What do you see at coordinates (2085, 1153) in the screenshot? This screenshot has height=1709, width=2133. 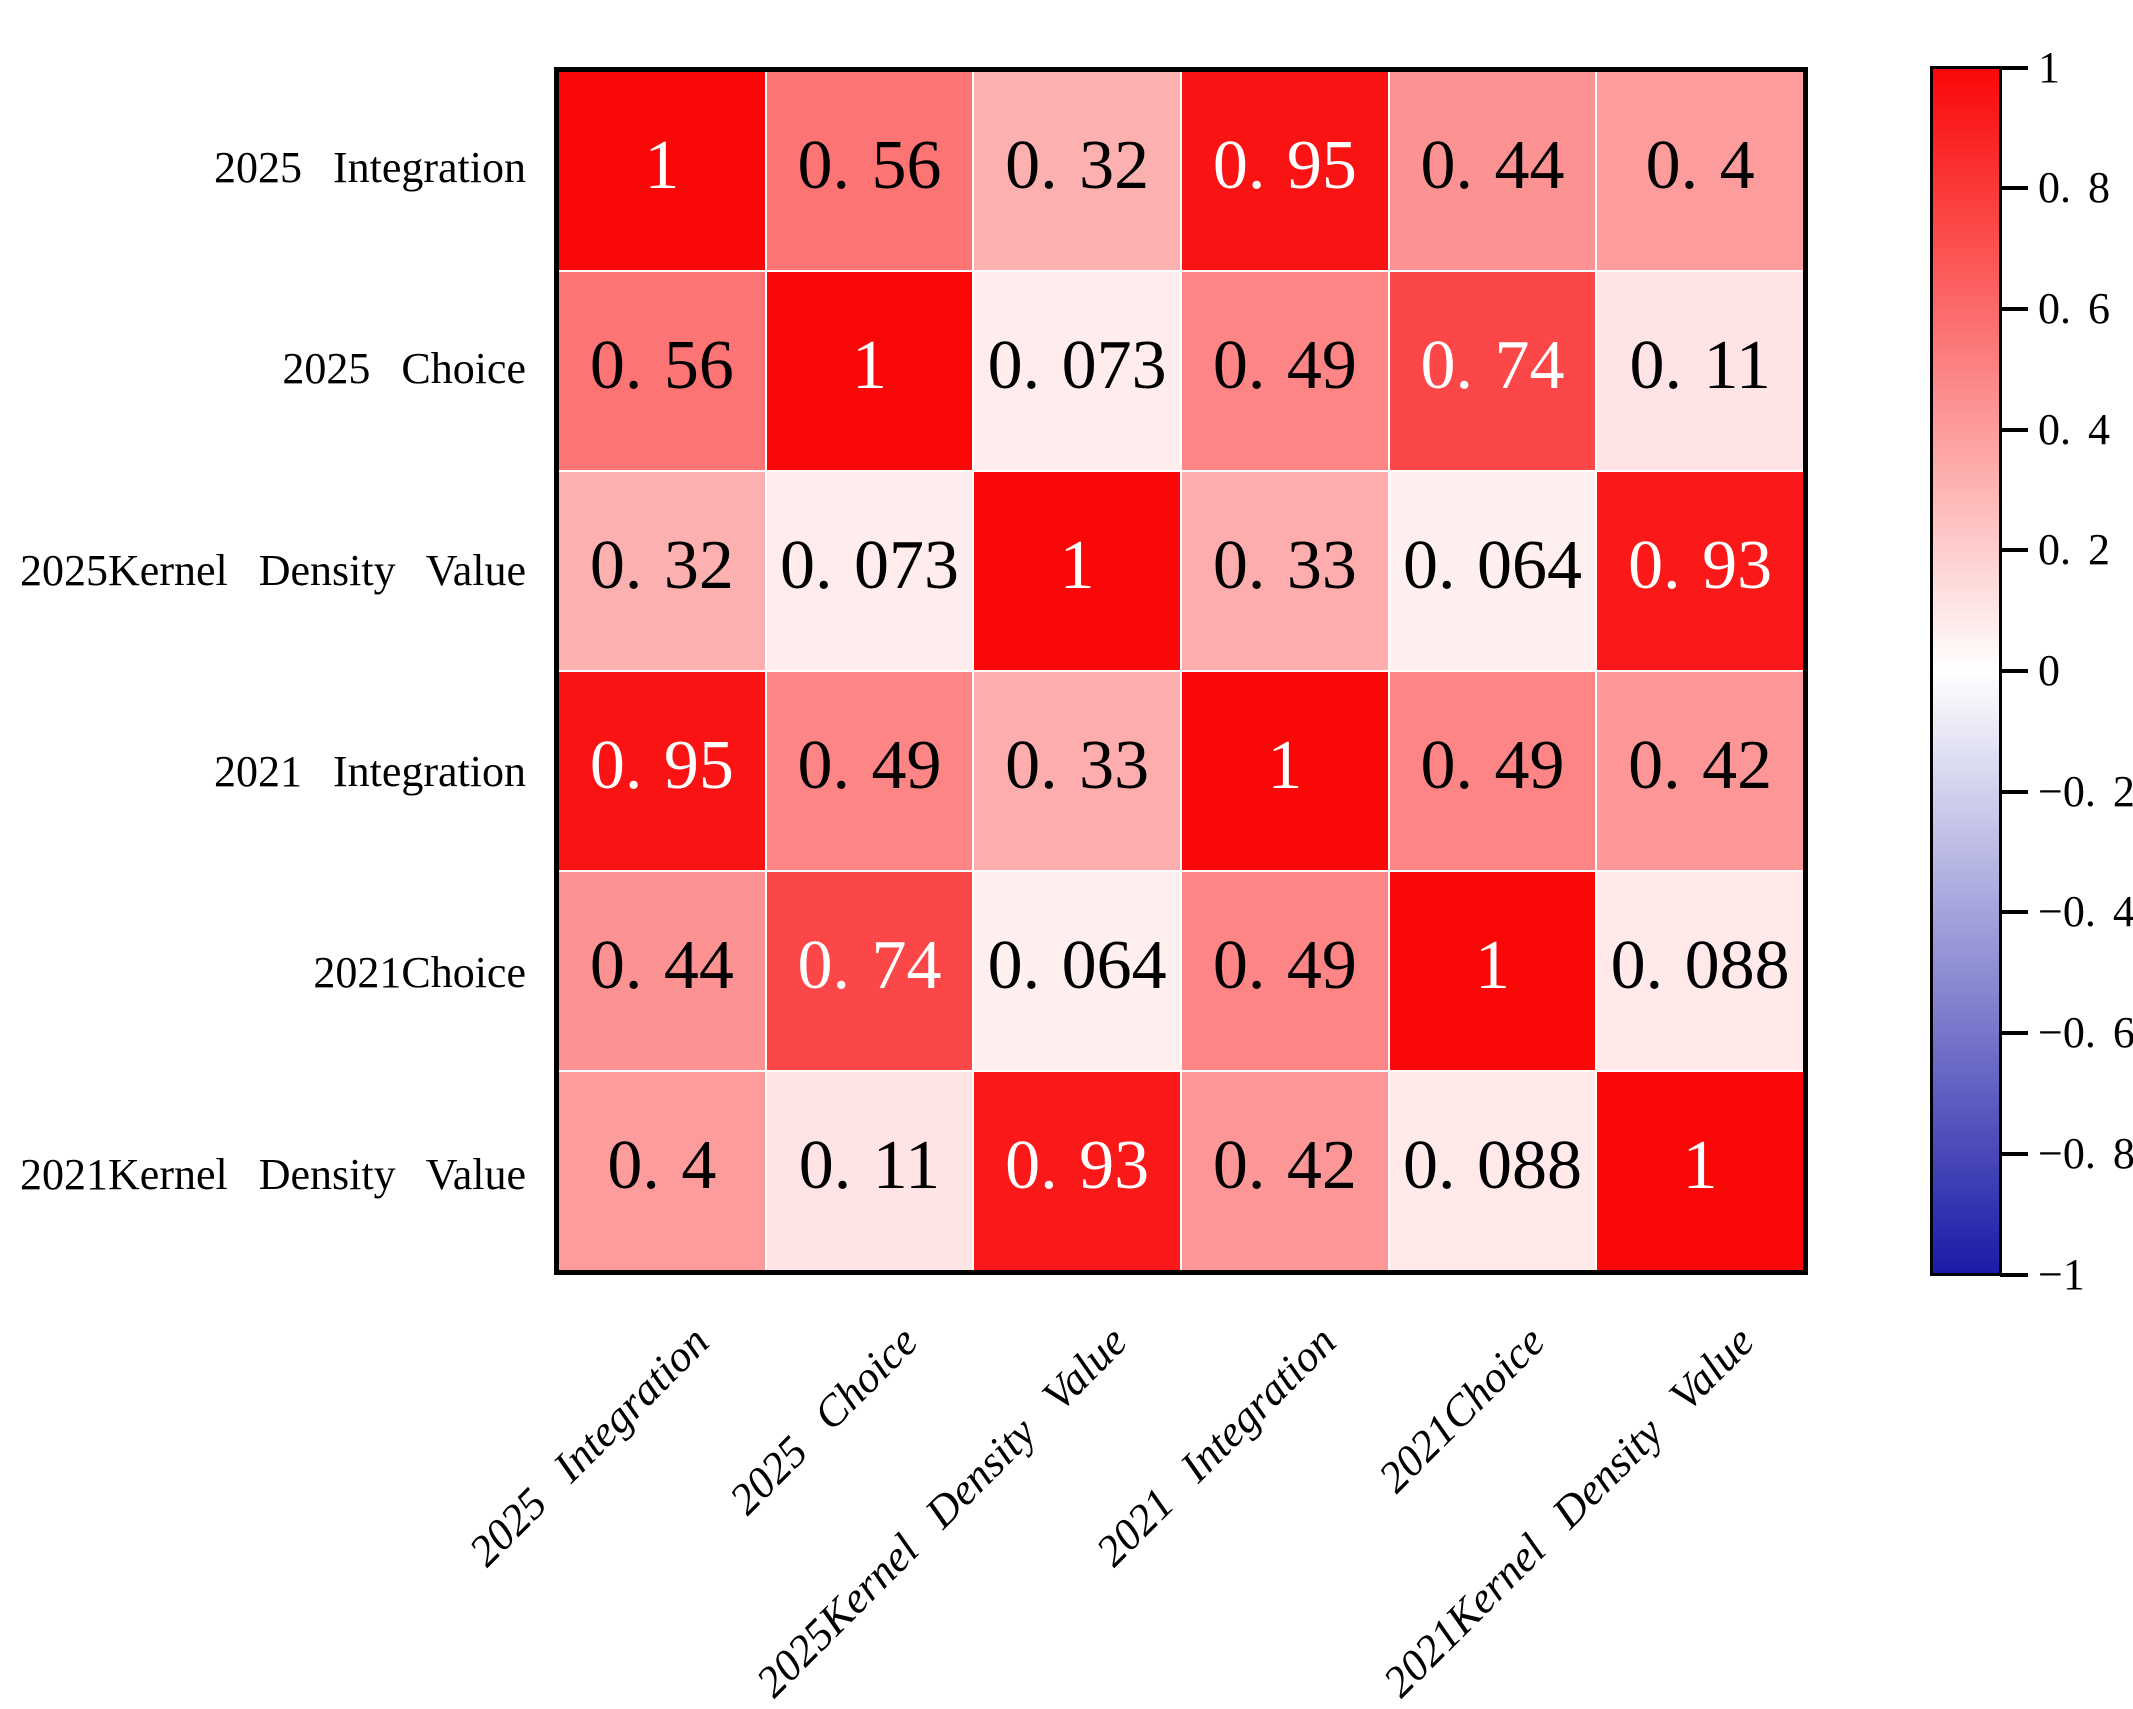 I see `colorbar-tick-label: −0. 8` at bounding box center [2085, 1153].